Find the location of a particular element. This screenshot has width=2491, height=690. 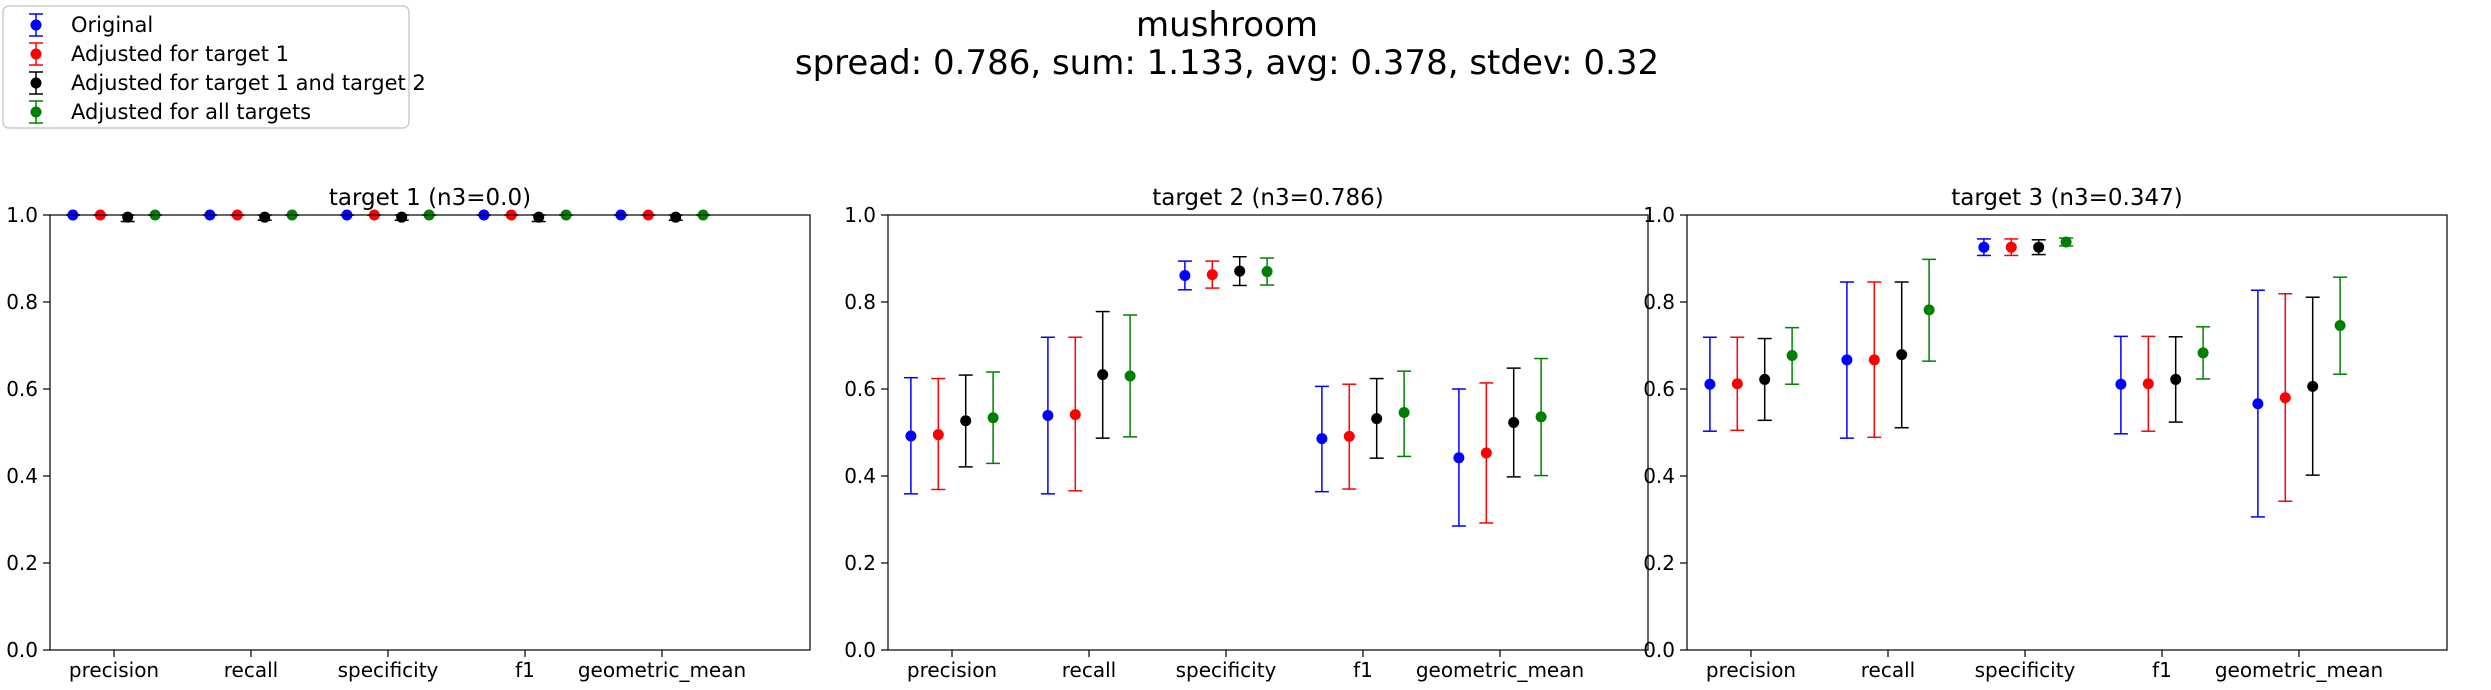

legend-entry: Adjusted for target 1 and target 2 is located at coordinates (227, 83).